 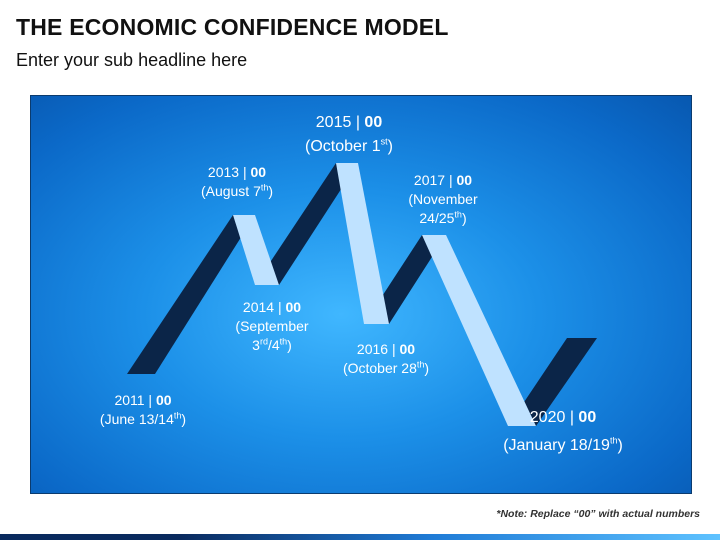 I want to click on milestone-date: (August 7, so click(x=230, y=191).